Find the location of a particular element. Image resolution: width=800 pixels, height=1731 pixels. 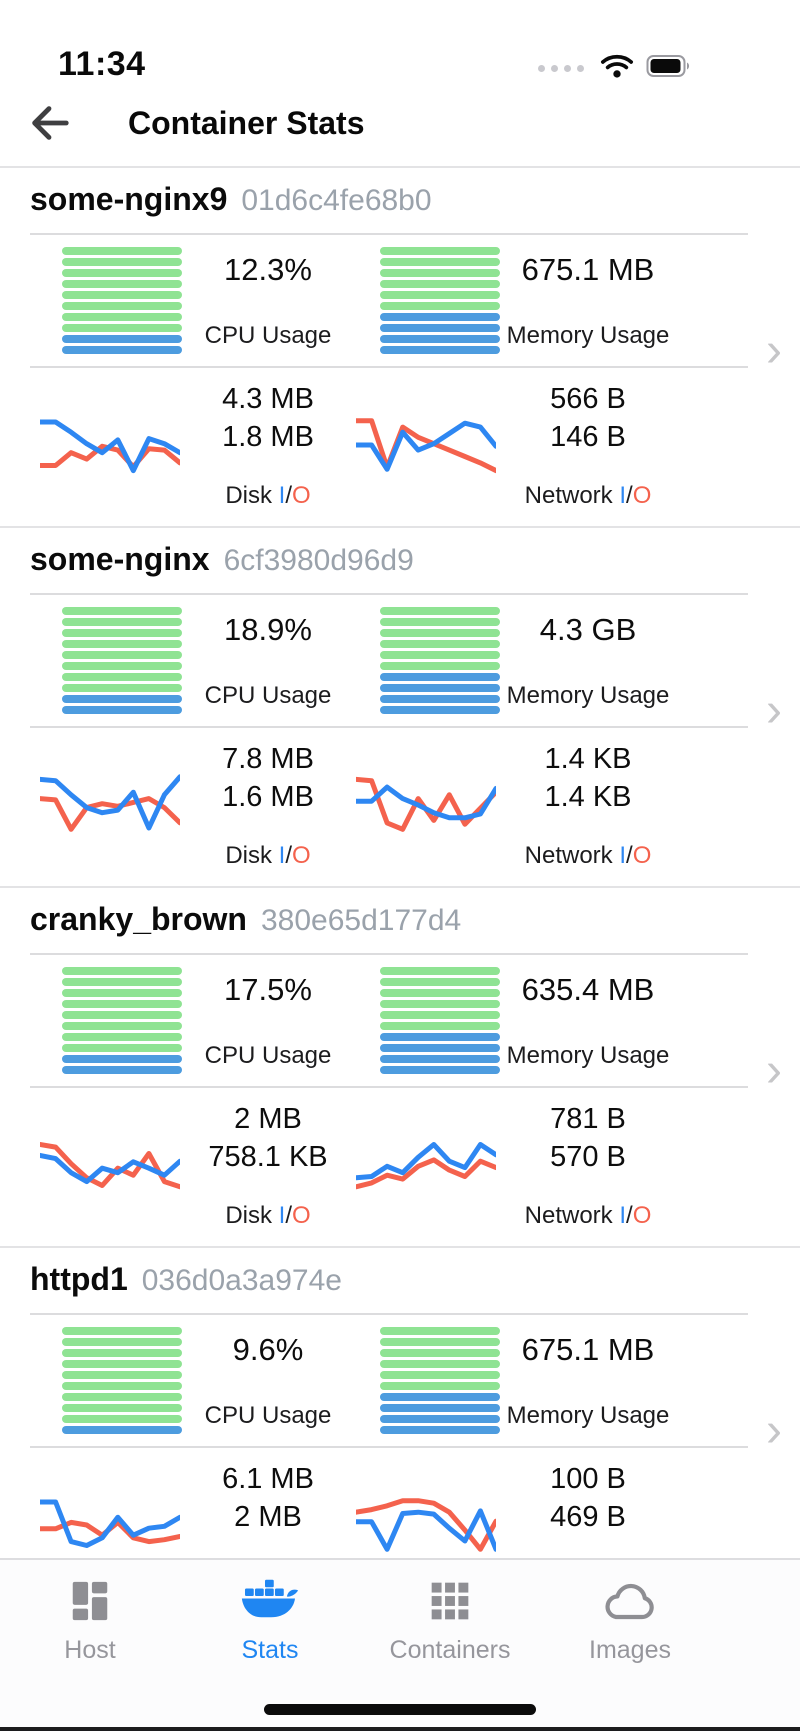

containers-grid-icon is located at coordinates (450, 1601).